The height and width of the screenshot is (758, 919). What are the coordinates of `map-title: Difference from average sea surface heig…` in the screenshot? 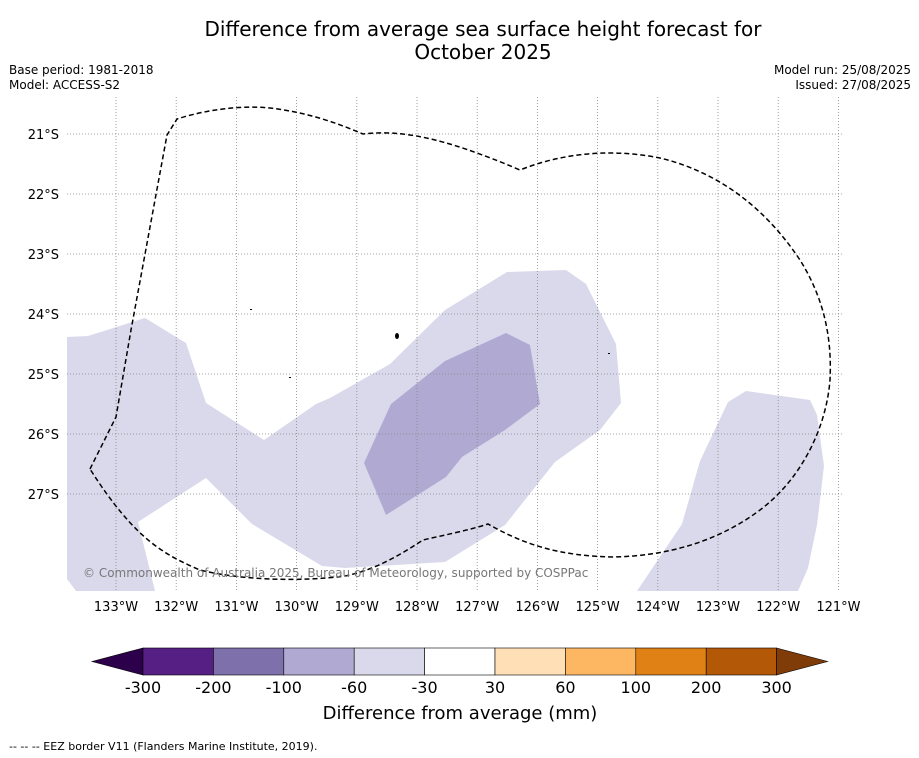 It's located at (459, 41).